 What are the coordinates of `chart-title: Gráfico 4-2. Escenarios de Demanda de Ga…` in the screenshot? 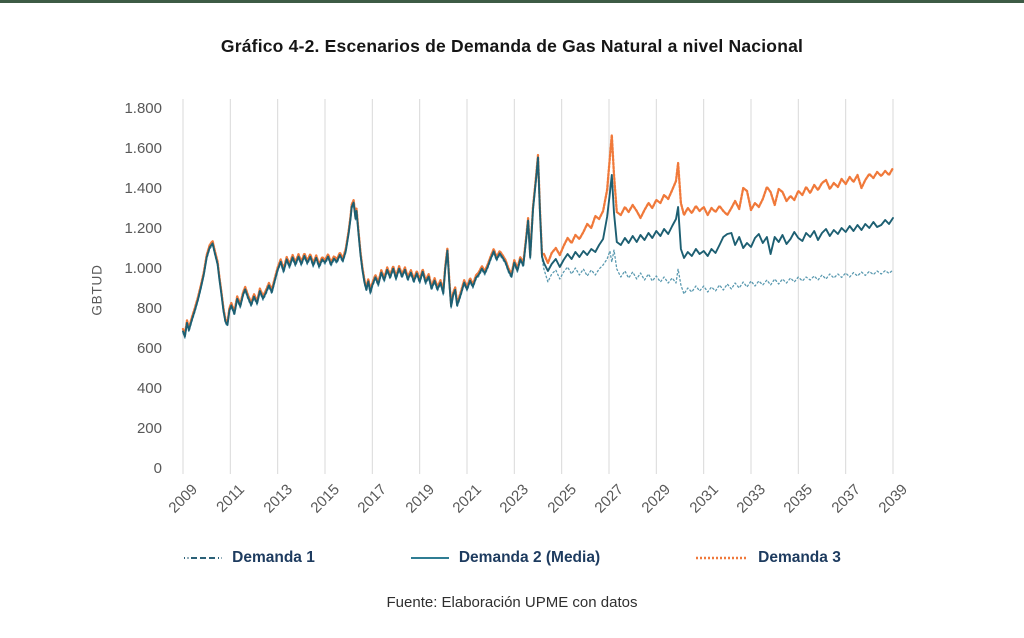 It's located at (512, 46).